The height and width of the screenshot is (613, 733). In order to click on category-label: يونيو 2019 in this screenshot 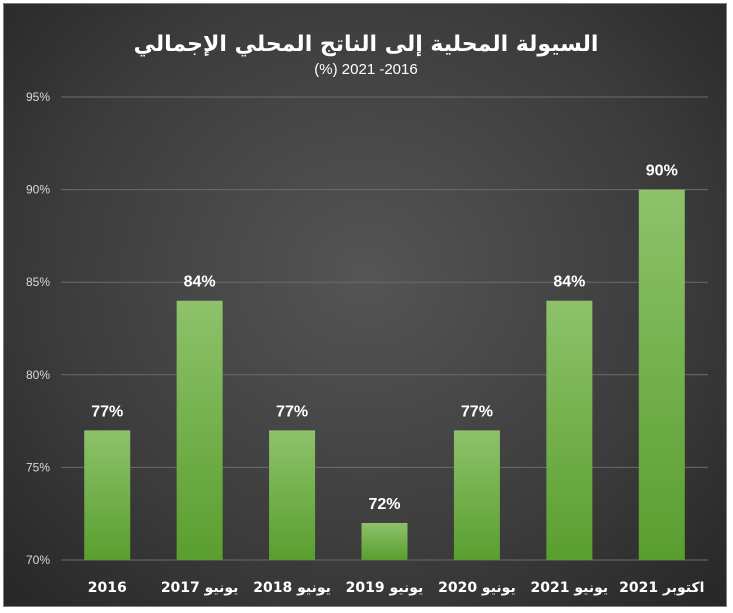, I will do `click(385, 588)`.